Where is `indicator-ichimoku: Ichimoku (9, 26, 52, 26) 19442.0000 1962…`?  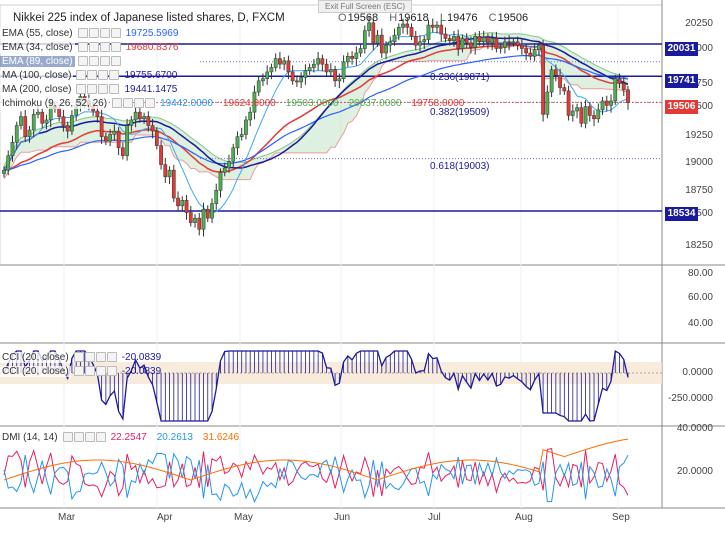 indicator-ichimoku: Ichimoku (9, 26, 52, 26) 19442.0000 1962… is located at coordinates (232, 103).